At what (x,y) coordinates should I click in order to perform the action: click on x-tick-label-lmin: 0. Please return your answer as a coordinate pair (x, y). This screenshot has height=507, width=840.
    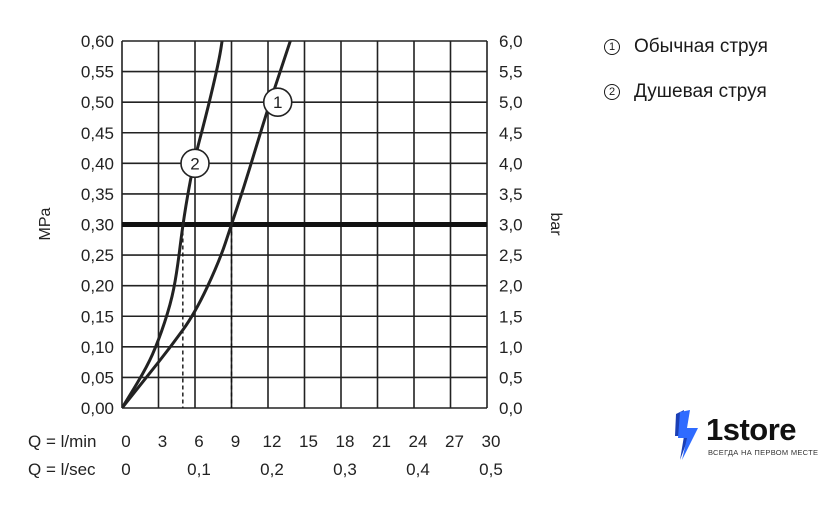
    Looking at the image, I should click on (125, 441).